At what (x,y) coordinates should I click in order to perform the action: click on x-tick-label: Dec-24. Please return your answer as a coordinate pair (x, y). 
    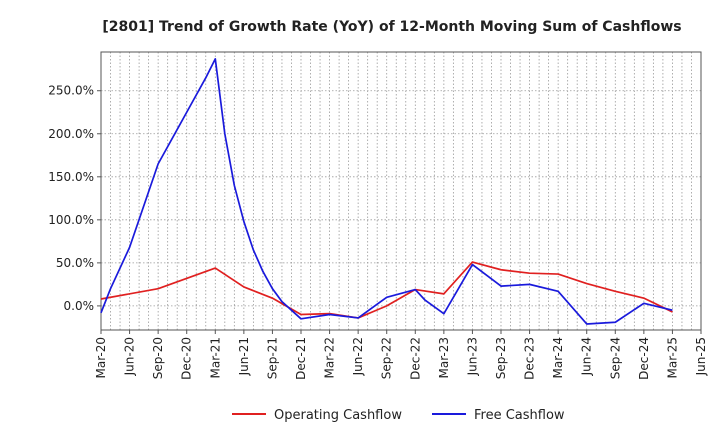
    Looking at the image, I should click on (644, 358).